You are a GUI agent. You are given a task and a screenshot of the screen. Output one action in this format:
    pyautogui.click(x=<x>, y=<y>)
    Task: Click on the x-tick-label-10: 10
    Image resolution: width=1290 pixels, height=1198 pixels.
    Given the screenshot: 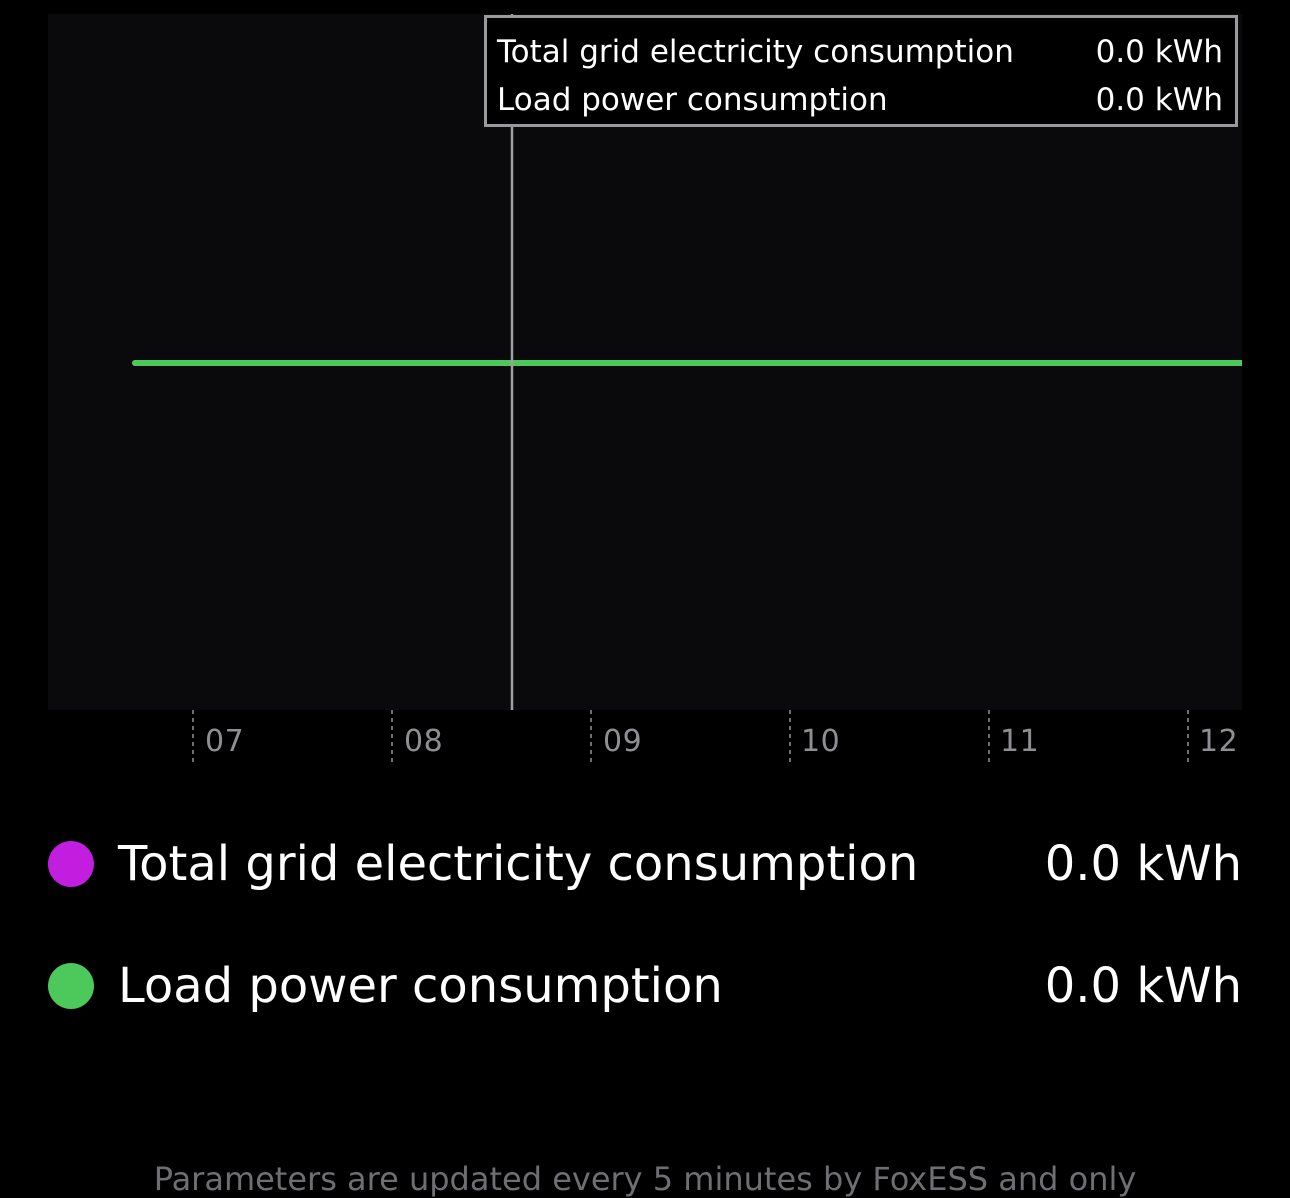 What is the action you would take?
    pyautogui.click(x=821, y=741)
    